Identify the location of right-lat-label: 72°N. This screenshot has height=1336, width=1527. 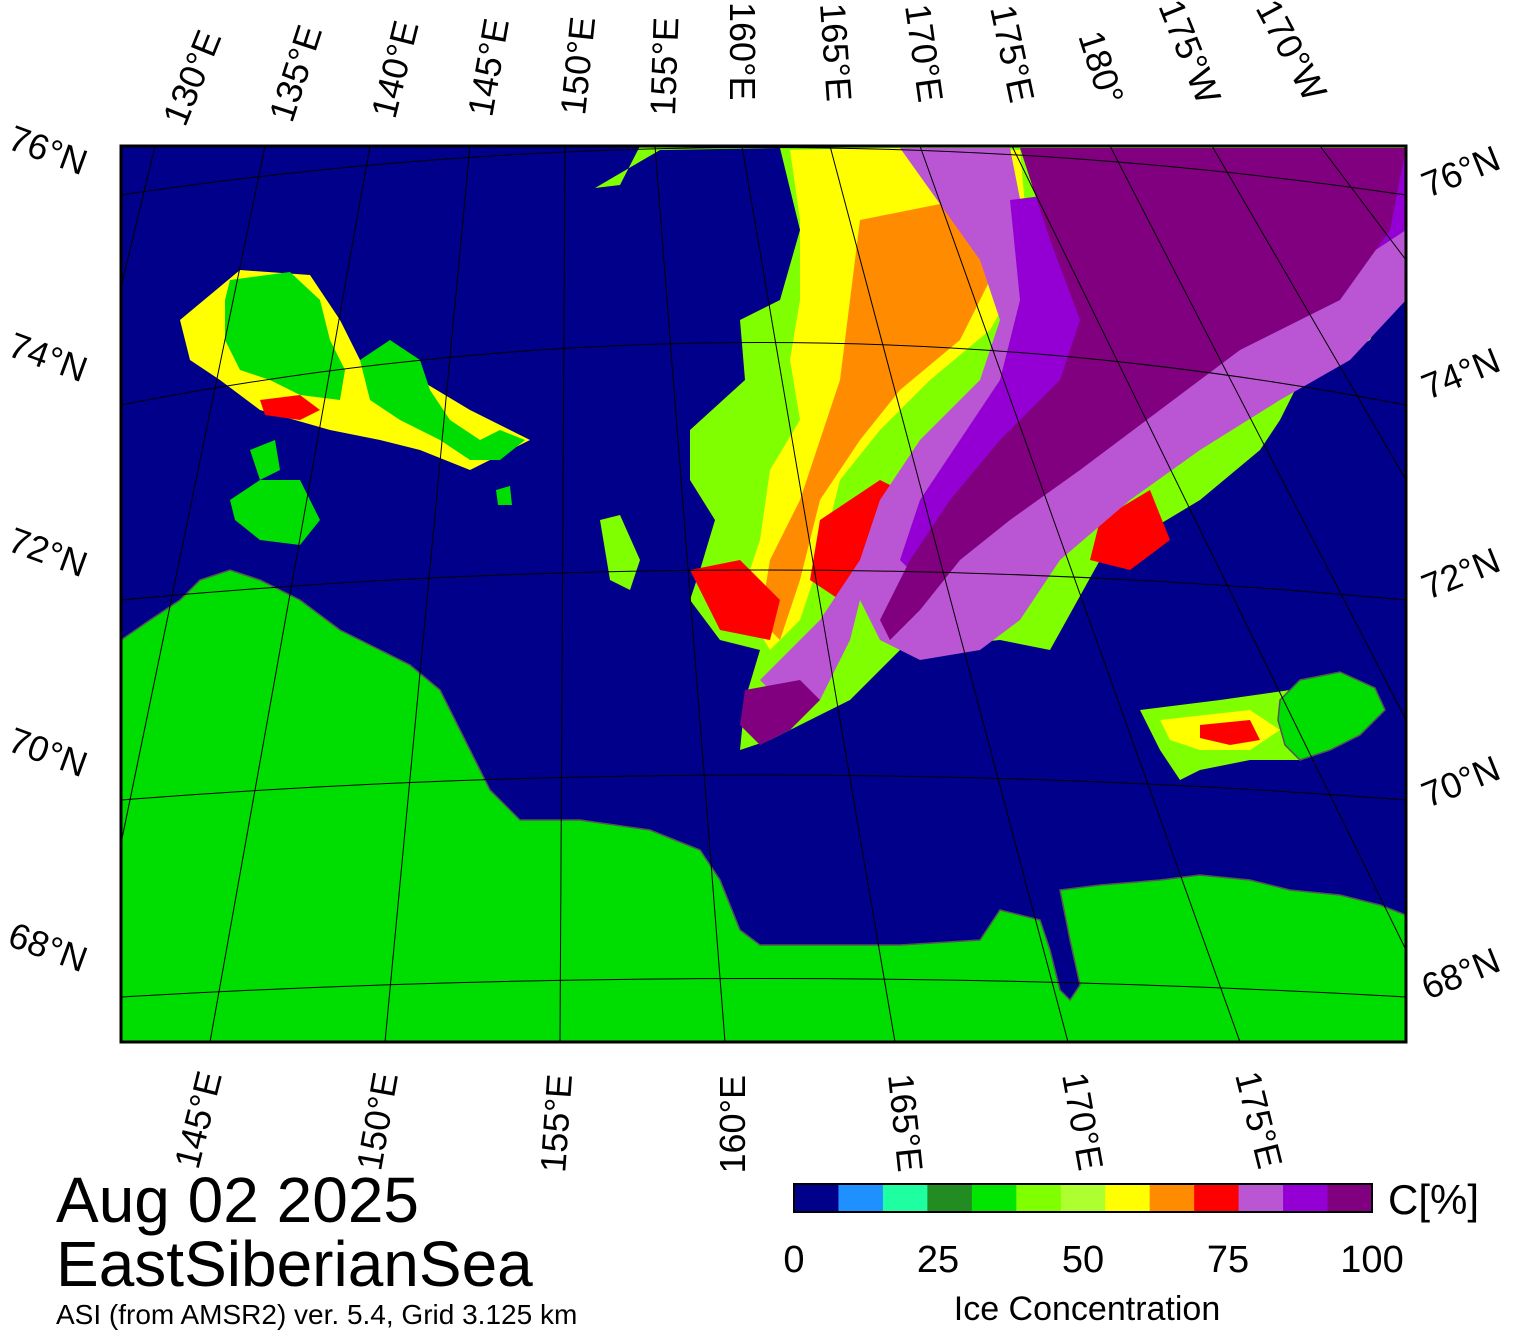
(1461, 573).